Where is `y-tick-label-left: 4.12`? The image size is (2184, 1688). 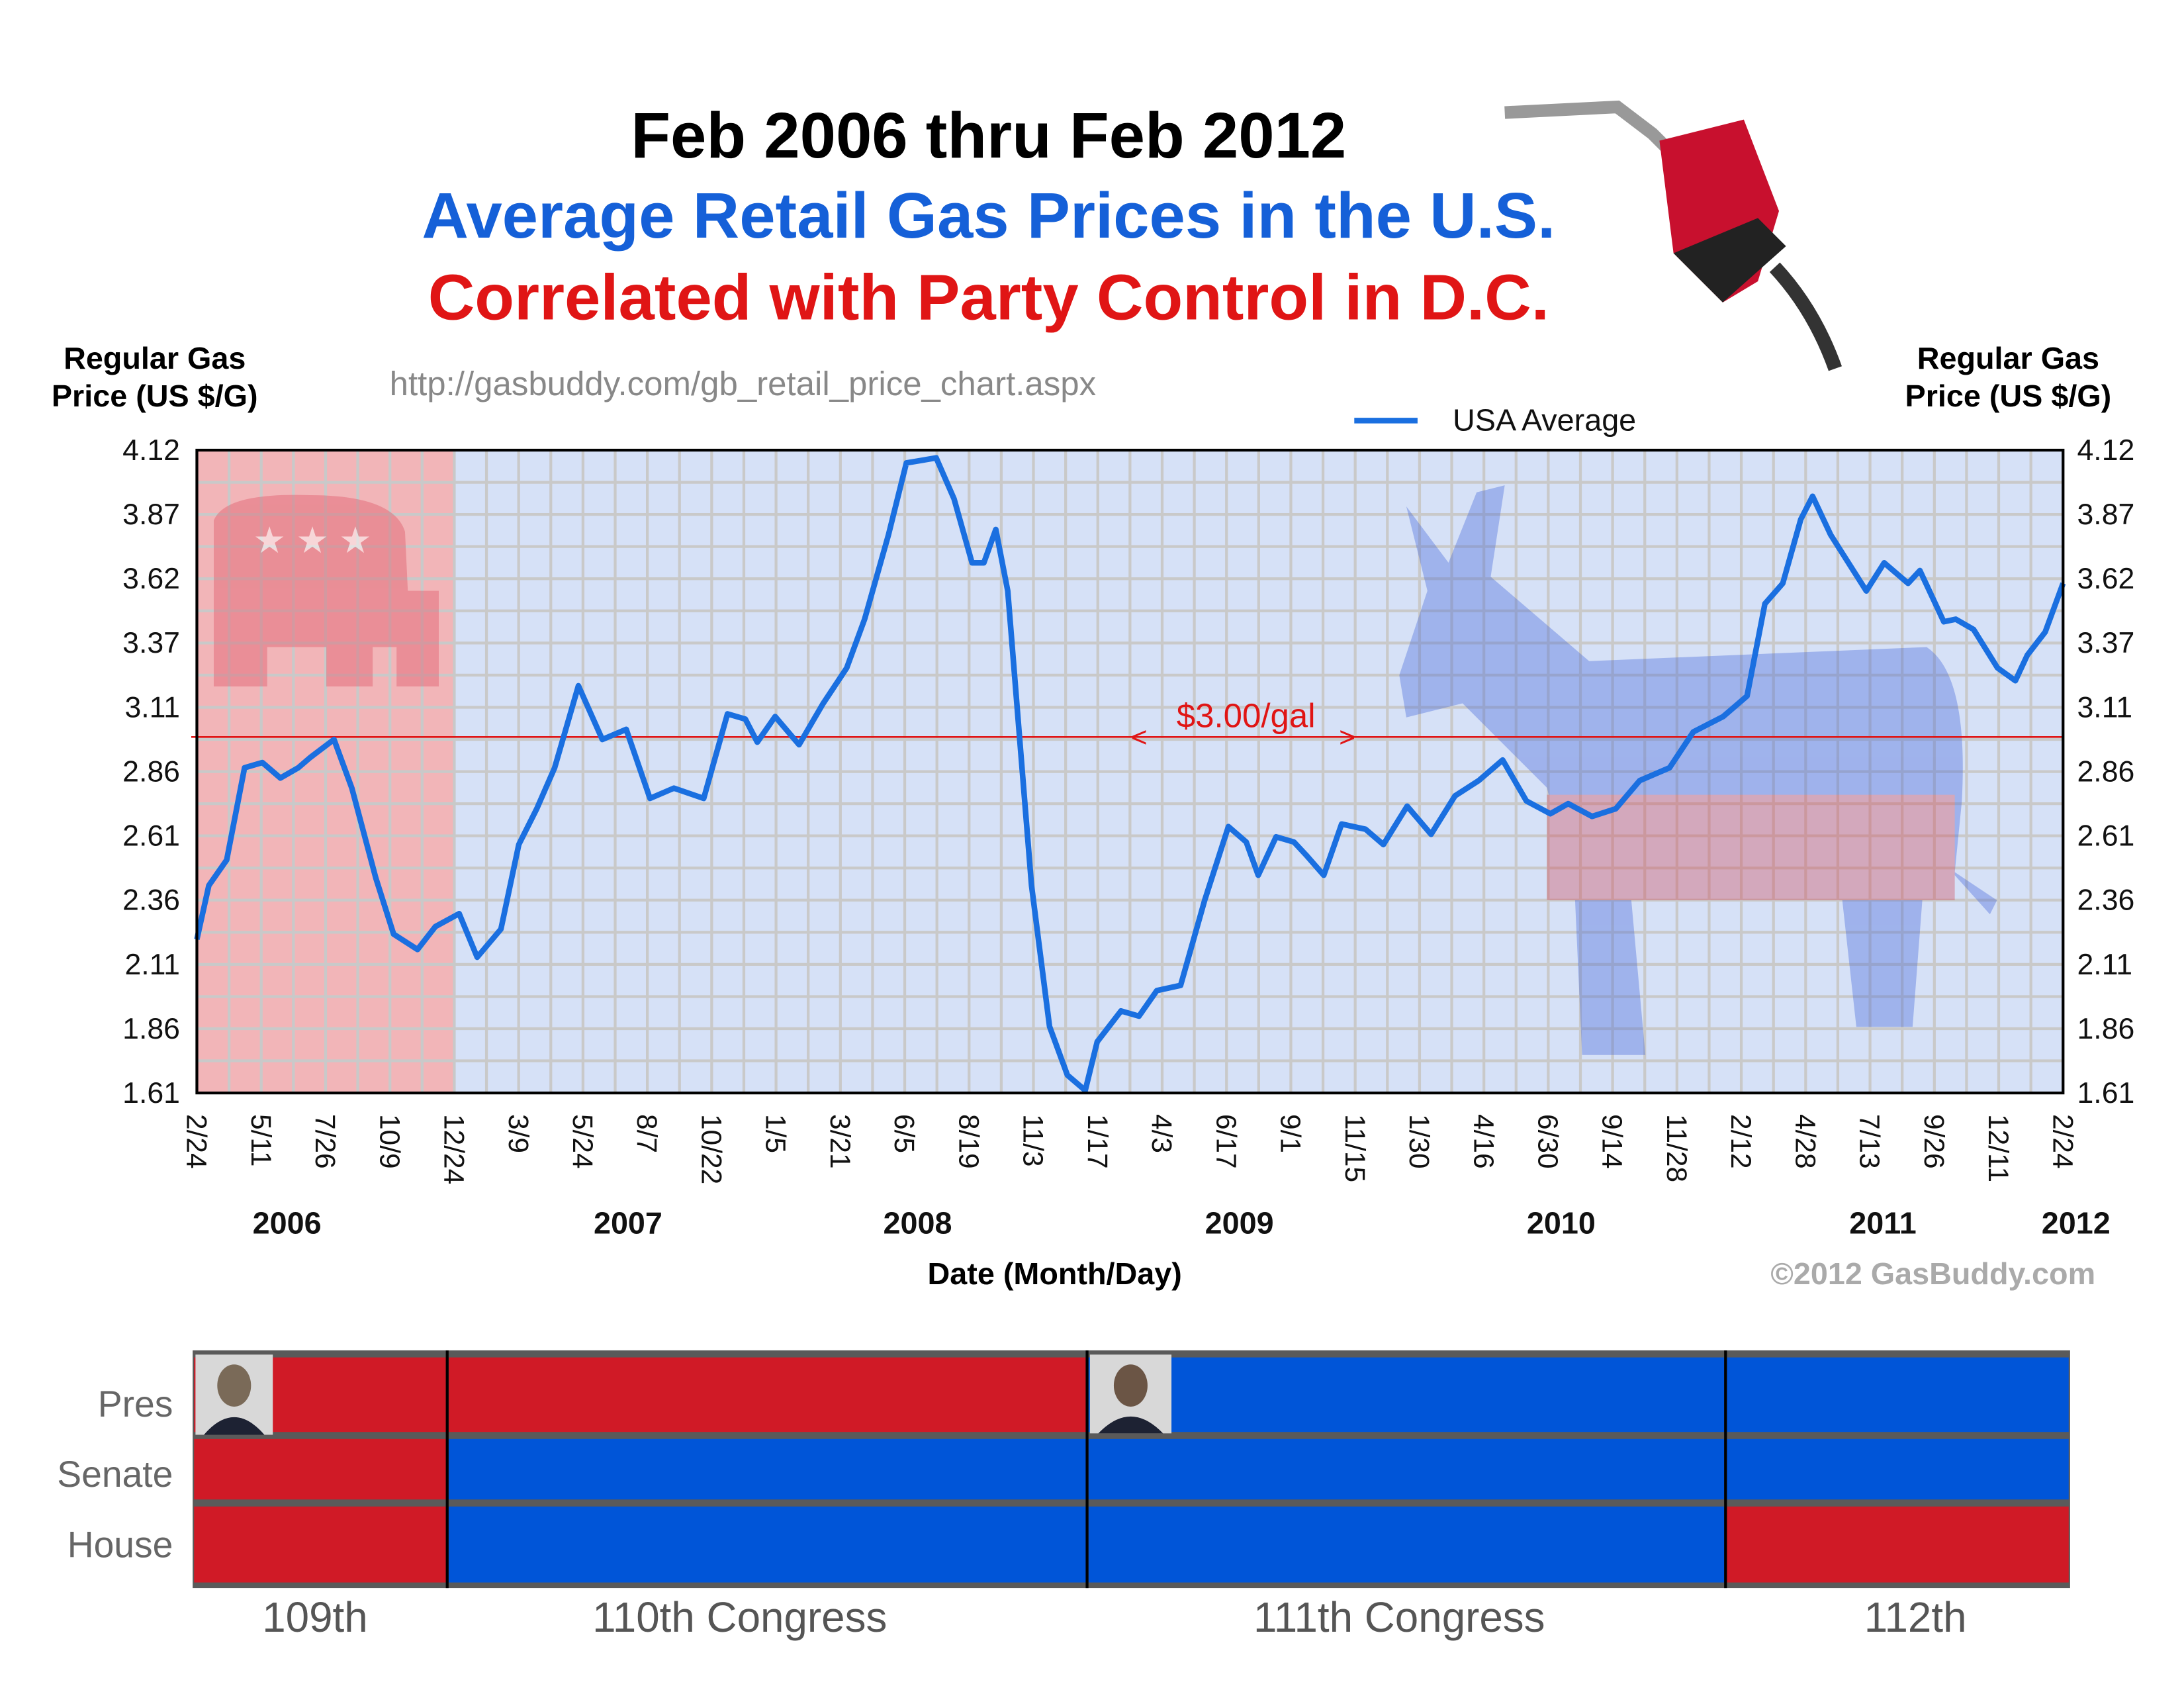
y-tick-label-left: 4.12 is located at coordinates (151, 450).